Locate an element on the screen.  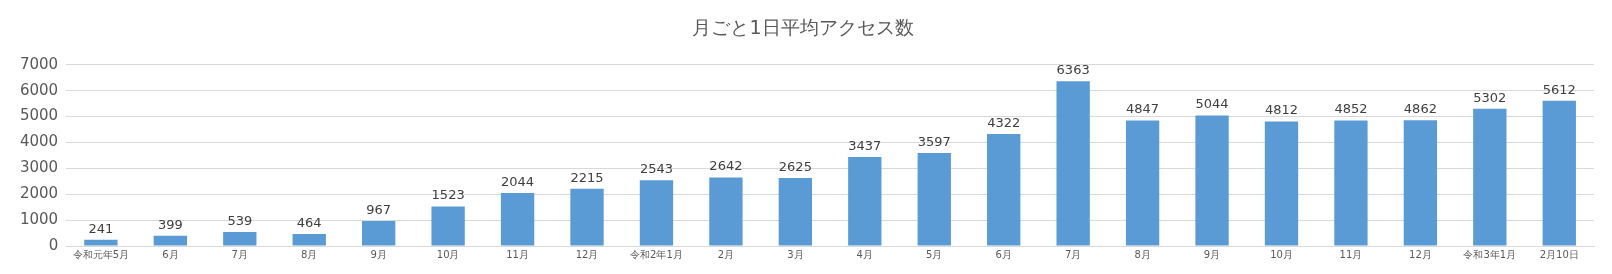
x-tick-label: 2月 is located at coordinates (726, 254).